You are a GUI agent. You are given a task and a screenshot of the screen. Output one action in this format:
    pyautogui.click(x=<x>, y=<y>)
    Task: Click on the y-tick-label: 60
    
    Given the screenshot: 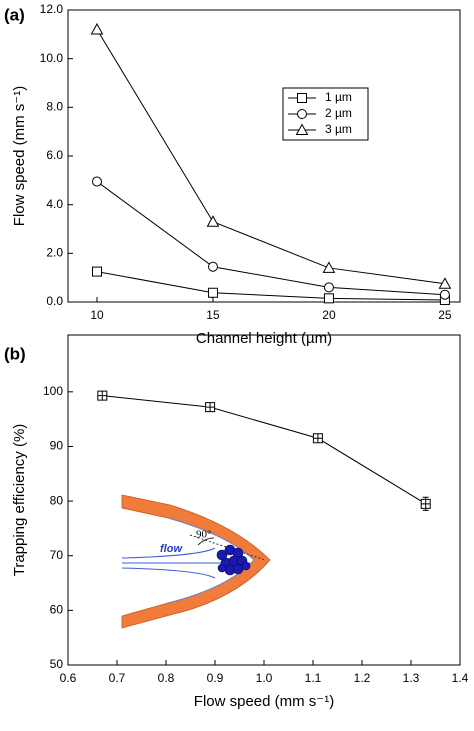 What is the action you would take?
    pyautogui.click(x=57, y=610)
    